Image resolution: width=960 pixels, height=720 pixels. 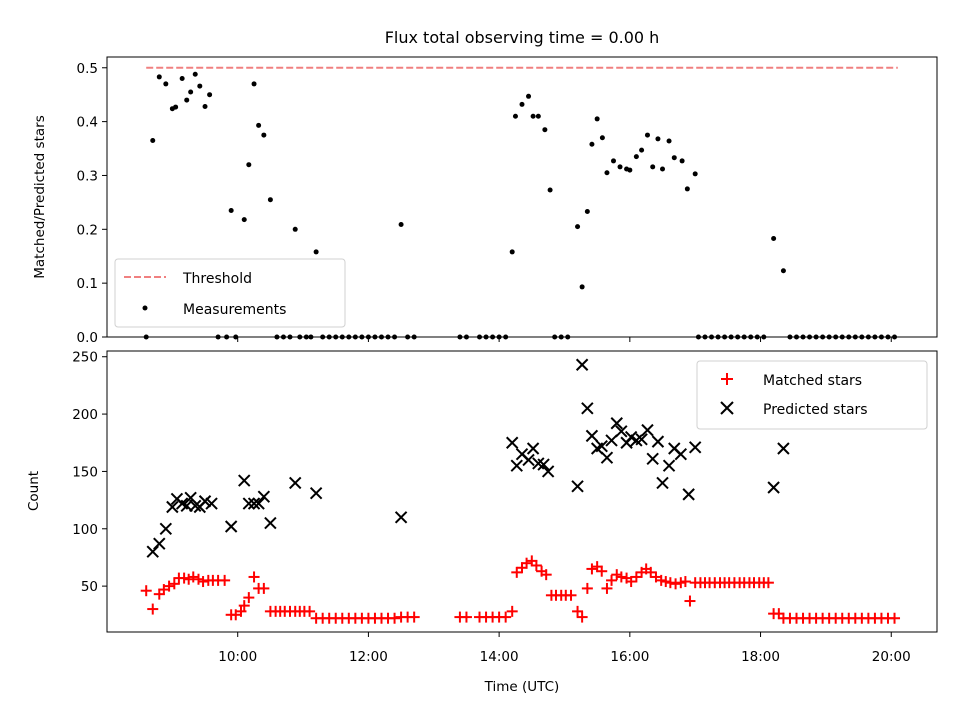 What do you see at coordinates (815, 410) in the screenshot?
I see `legend-predicted-label: Predicted stars` at bounding box center [815, 410].